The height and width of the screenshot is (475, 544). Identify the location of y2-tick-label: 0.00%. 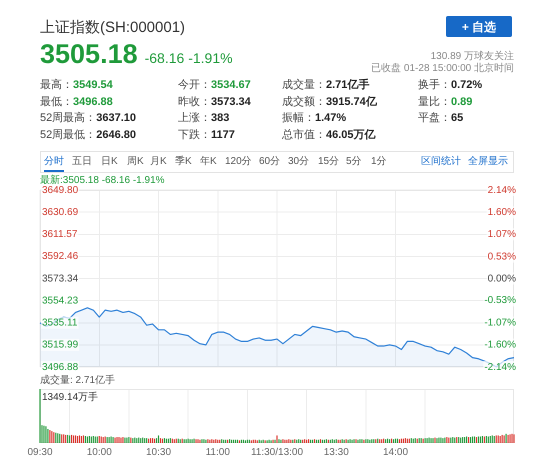
(502, 278).